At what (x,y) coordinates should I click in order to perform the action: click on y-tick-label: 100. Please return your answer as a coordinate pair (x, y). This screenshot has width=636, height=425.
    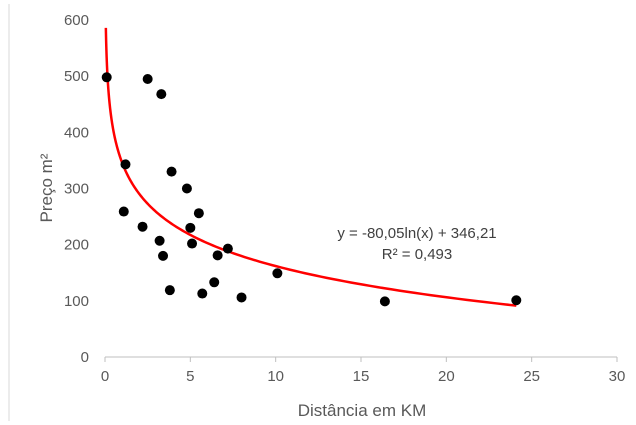
    Looking at the image, I should click on (76, 301).